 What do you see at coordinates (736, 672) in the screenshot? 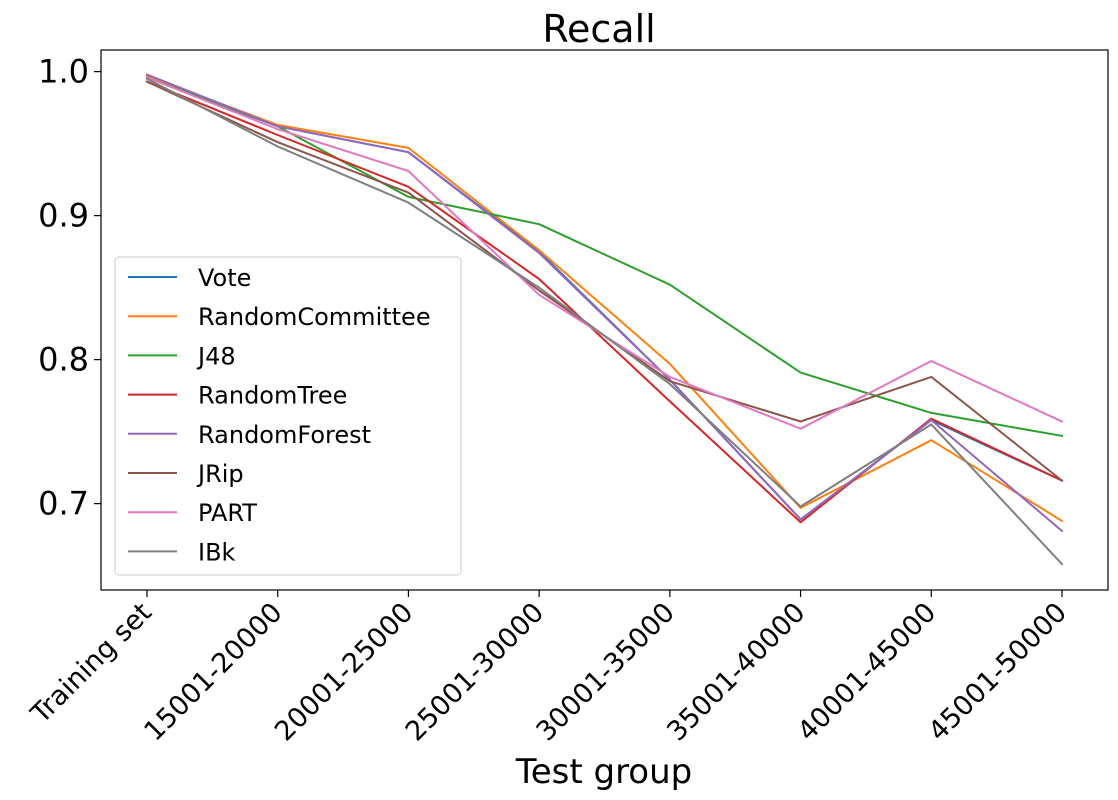
I see `x-tick-label: 35001-40000` at bounding box center [736, 672].